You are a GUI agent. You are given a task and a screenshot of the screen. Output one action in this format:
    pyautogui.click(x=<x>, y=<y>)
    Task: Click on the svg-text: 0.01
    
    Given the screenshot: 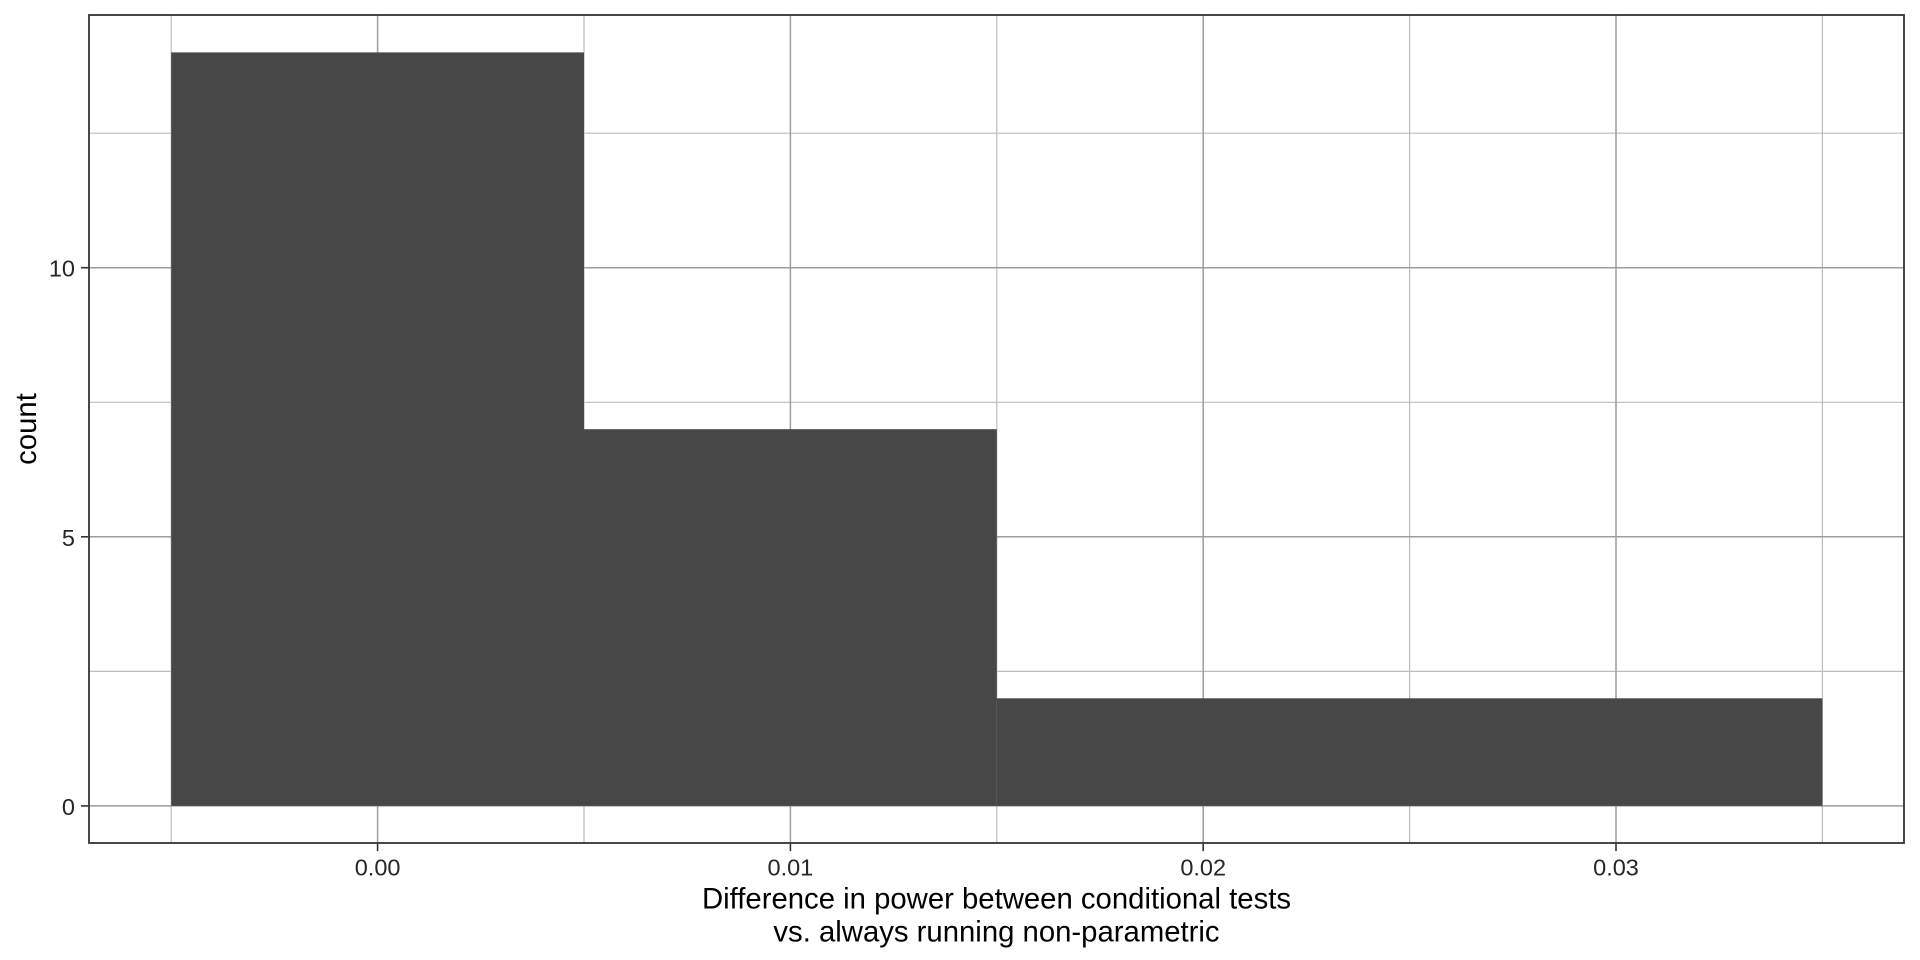 What is the action you would take?
    pyautogui.click(x=791, y=867)
    